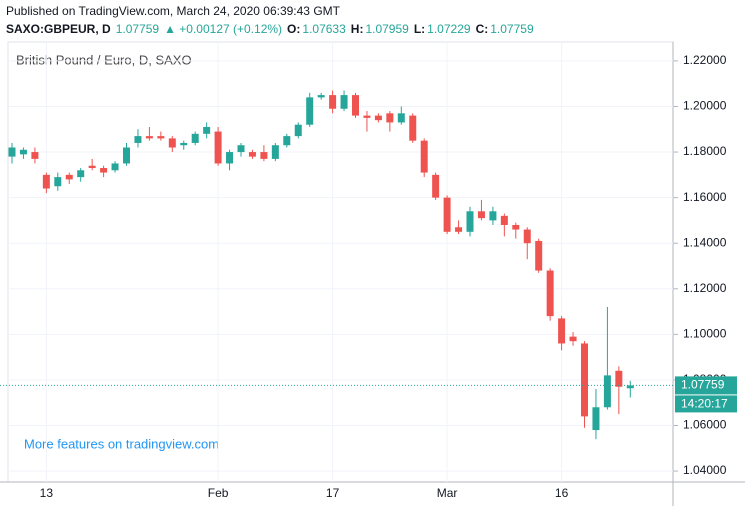 The image size is (745, 513). I want to click on ohlc-label: O:, so click(293, 29).